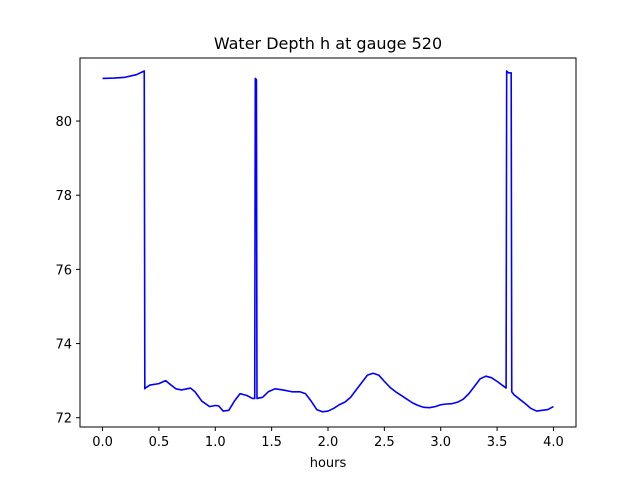 The height and width of the screenshot is (480, 640). I want to click on y-axis-ticks: 72 74 76 78 80, so click(67, 271).